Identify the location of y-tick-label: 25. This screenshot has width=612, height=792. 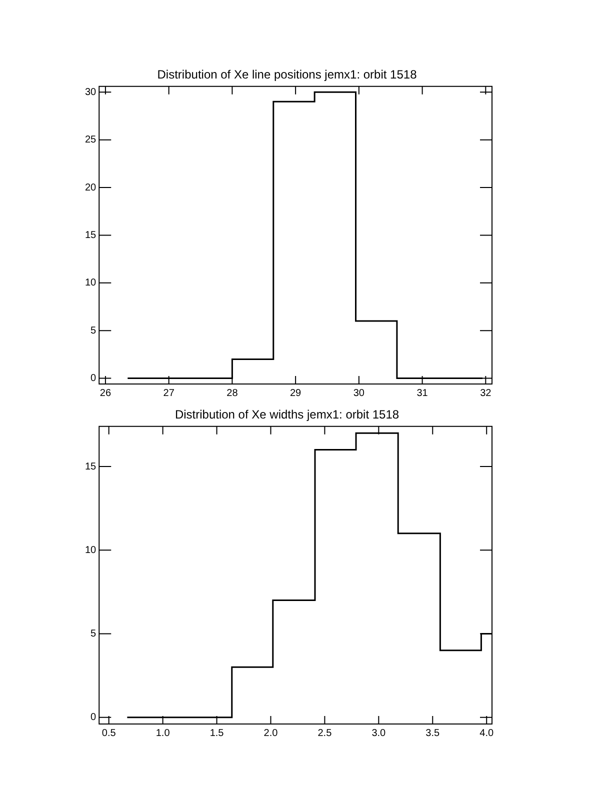
(91, 140).